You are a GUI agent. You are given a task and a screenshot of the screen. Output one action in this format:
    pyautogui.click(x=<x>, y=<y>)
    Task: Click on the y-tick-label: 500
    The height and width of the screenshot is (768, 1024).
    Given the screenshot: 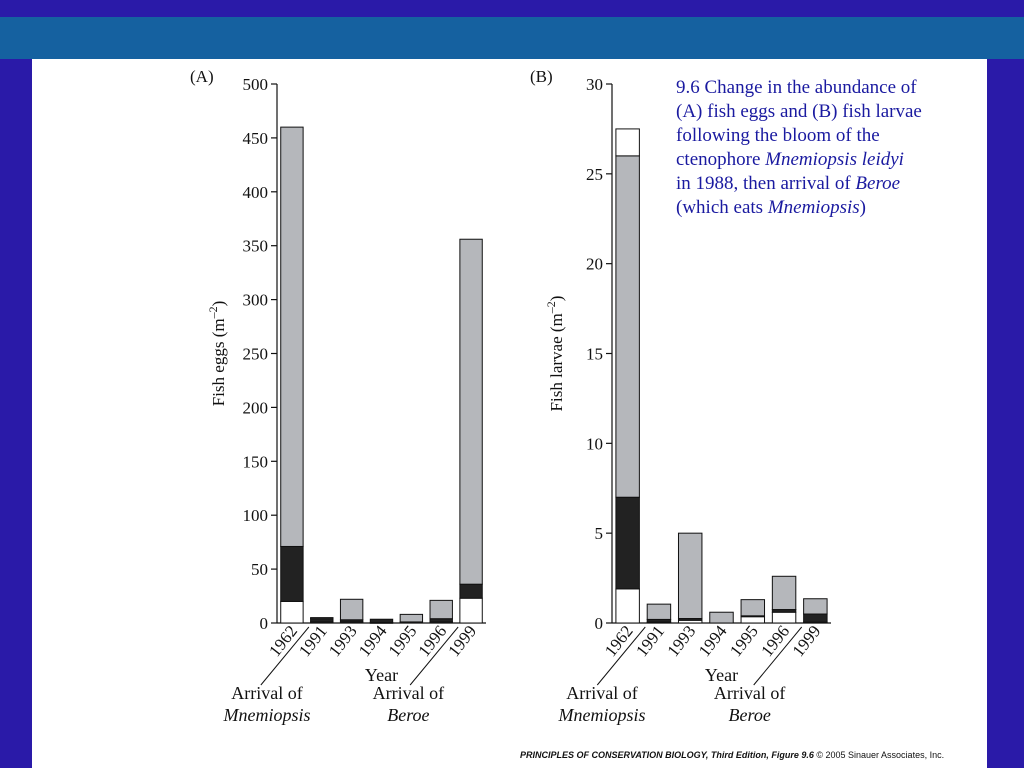 What is the action you would take?
    pyautogui.click(x=256, y=84)
    